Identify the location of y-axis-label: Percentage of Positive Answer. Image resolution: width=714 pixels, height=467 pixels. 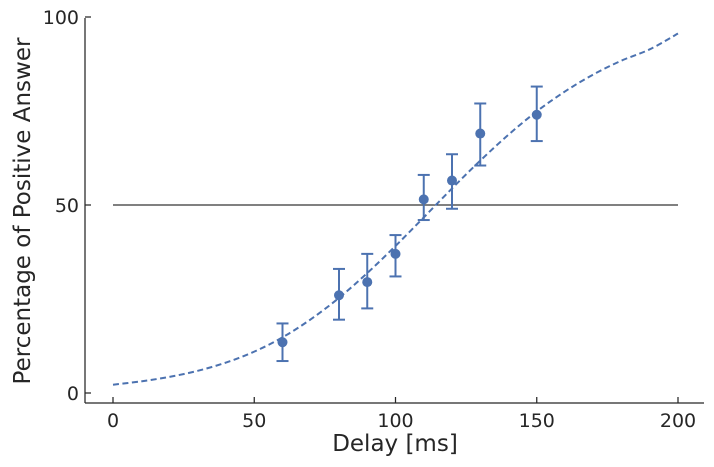
(23, 210).